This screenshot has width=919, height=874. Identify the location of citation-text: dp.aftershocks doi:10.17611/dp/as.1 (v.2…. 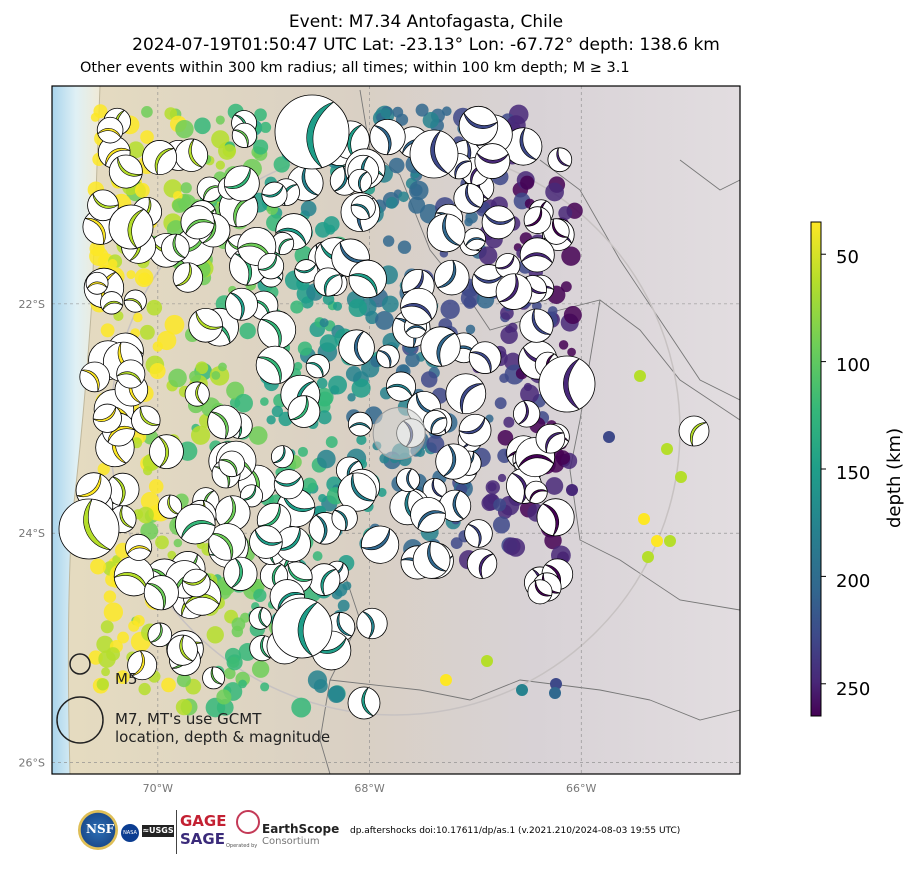
(515, 831).